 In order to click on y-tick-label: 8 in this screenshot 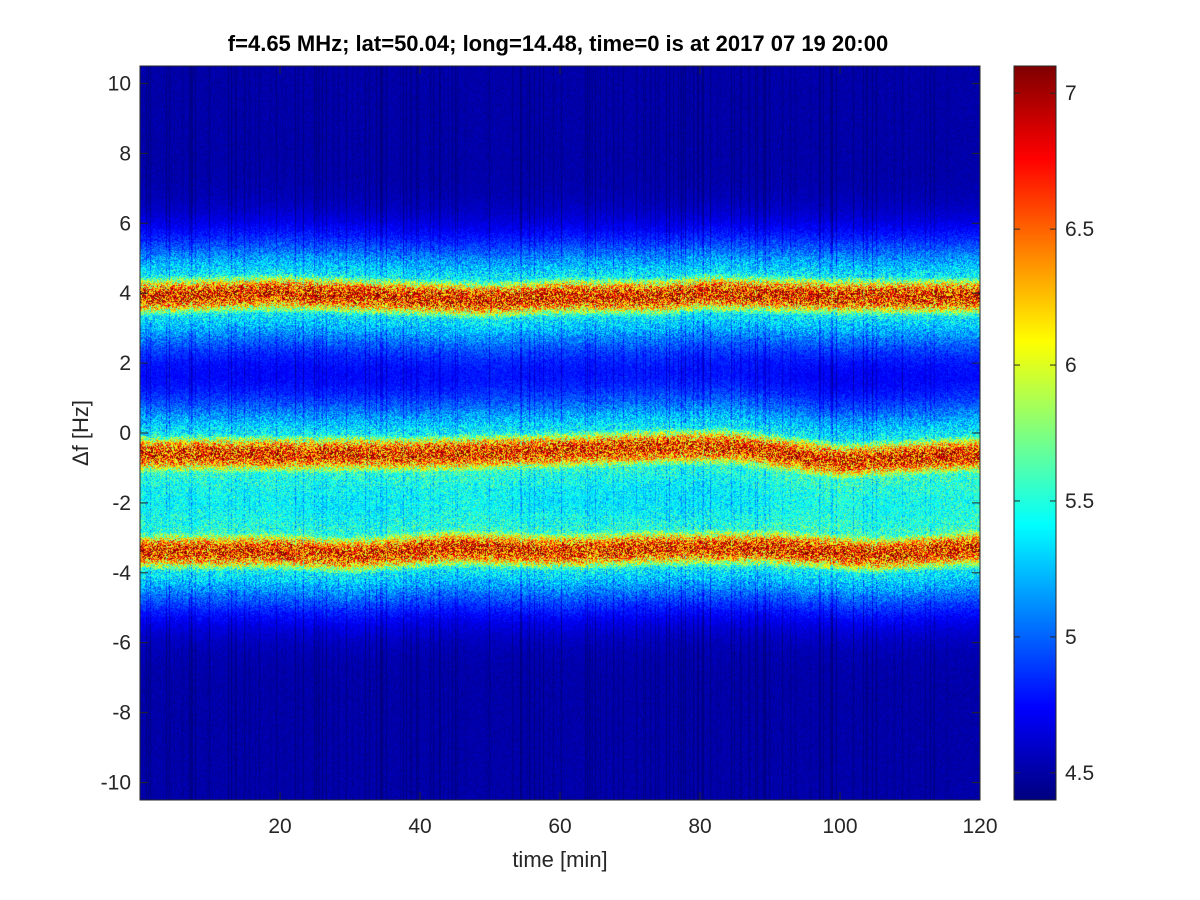, I will do `click(125, 153)`.